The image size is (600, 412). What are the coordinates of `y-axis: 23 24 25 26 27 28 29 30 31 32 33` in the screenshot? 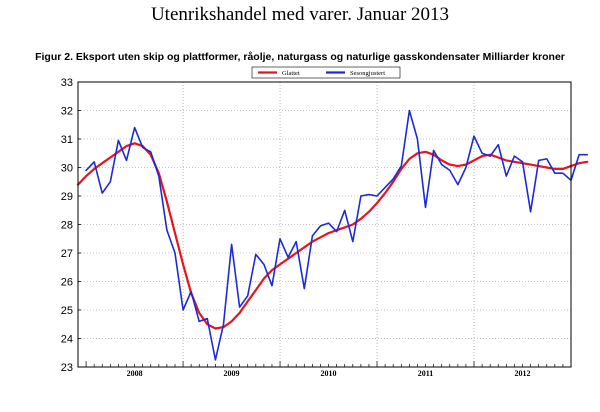 It's located at (71, 225).